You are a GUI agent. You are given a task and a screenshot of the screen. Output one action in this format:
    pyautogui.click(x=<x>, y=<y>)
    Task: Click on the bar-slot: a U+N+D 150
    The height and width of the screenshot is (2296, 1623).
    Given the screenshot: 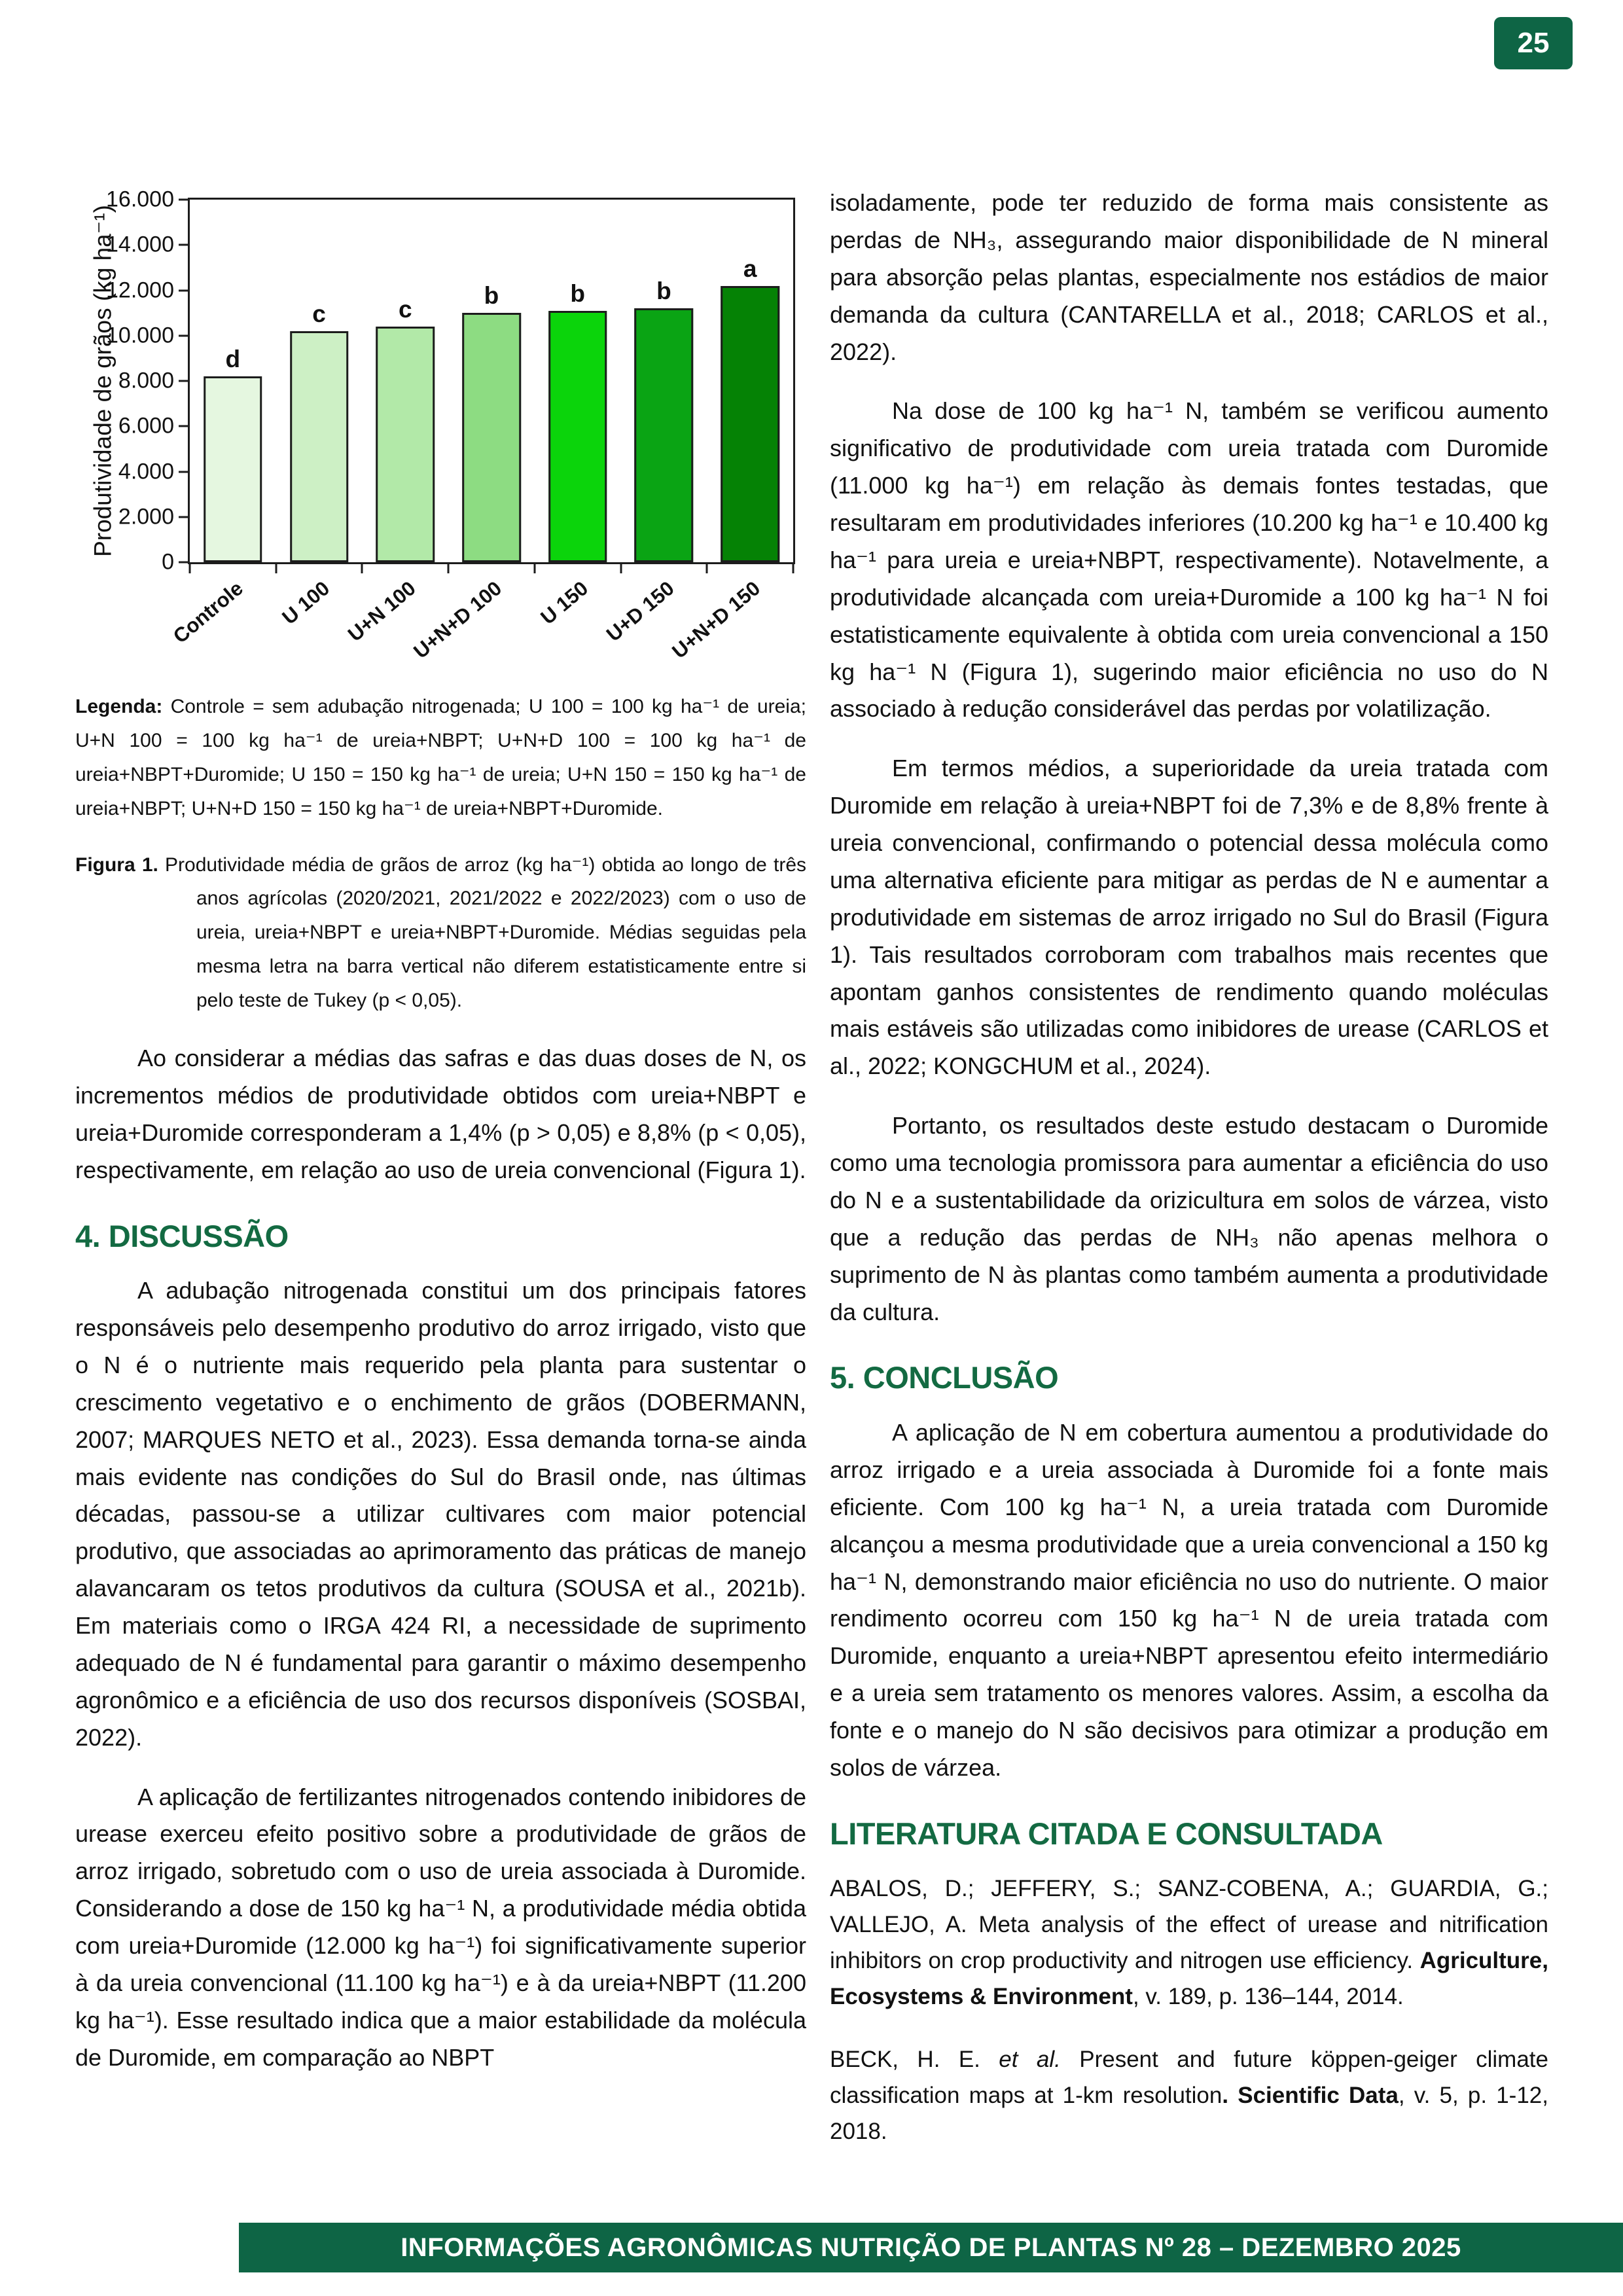 What is the action you would take?
    pyautogui.click(x=730, y=431)
    